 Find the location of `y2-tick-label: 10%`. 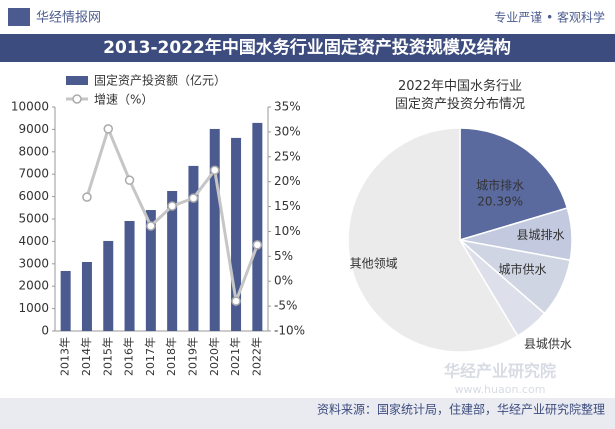

y2-tick-label: 10% is located at coordinates (287, 231).